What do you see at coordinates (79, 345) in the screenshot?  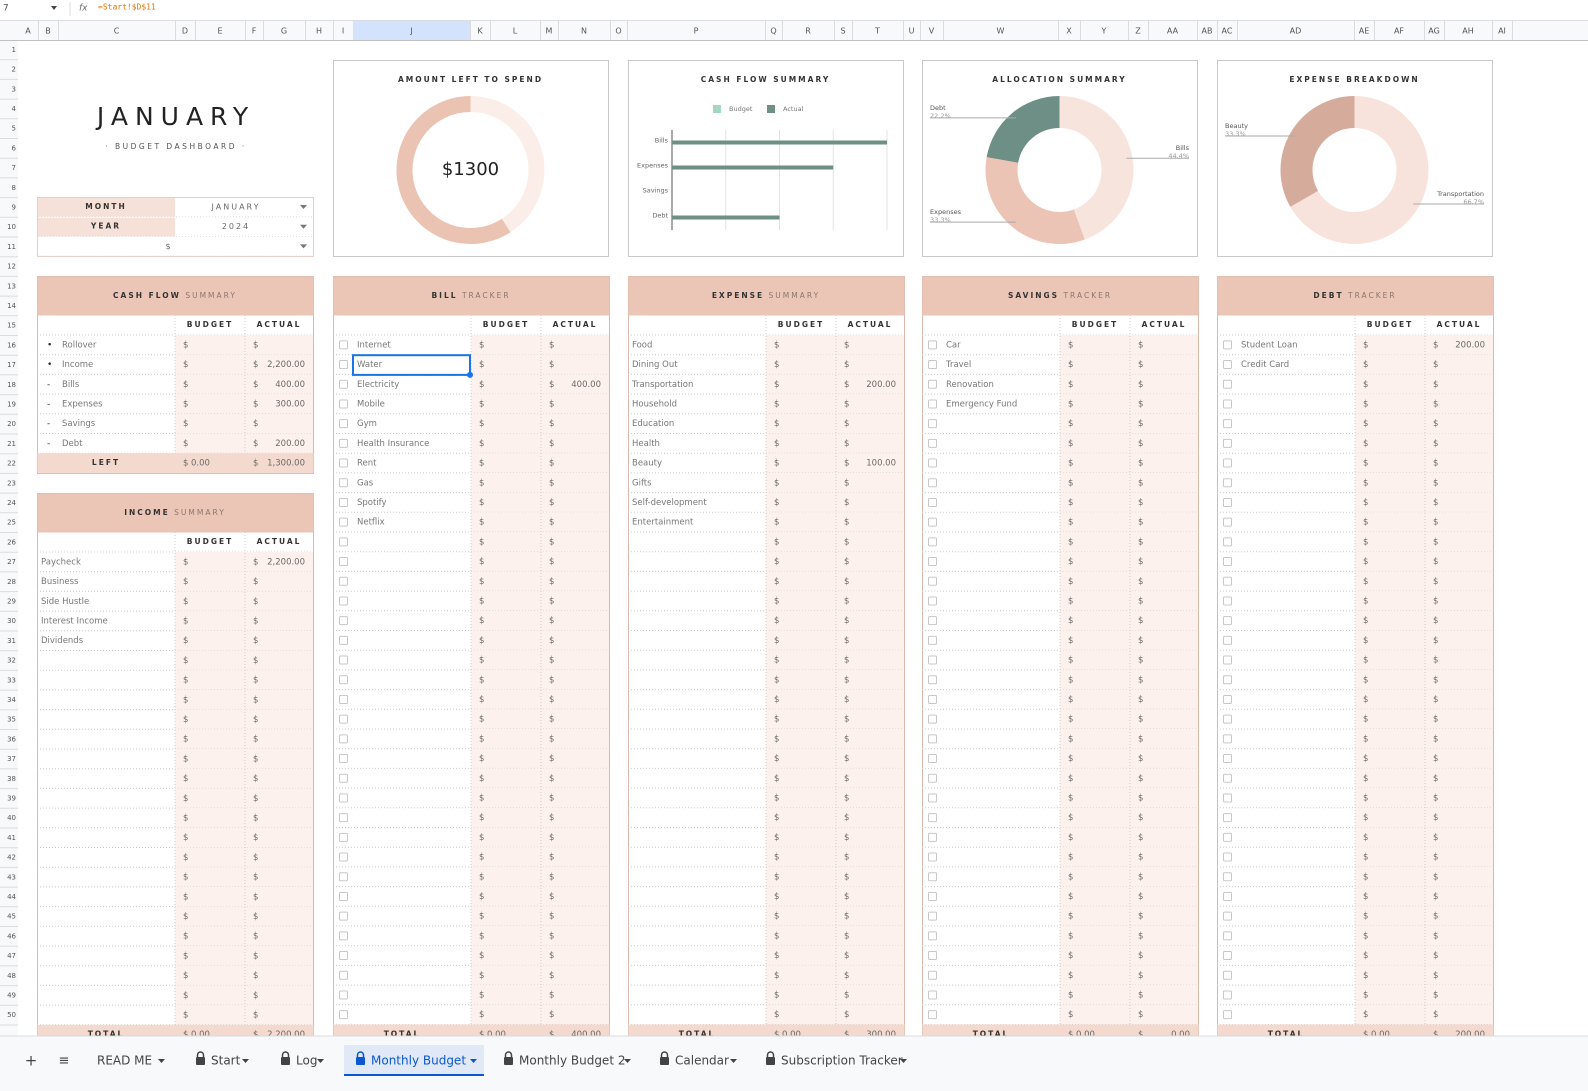 I see `row-label: Rollover` at bounding box center [79, 345].